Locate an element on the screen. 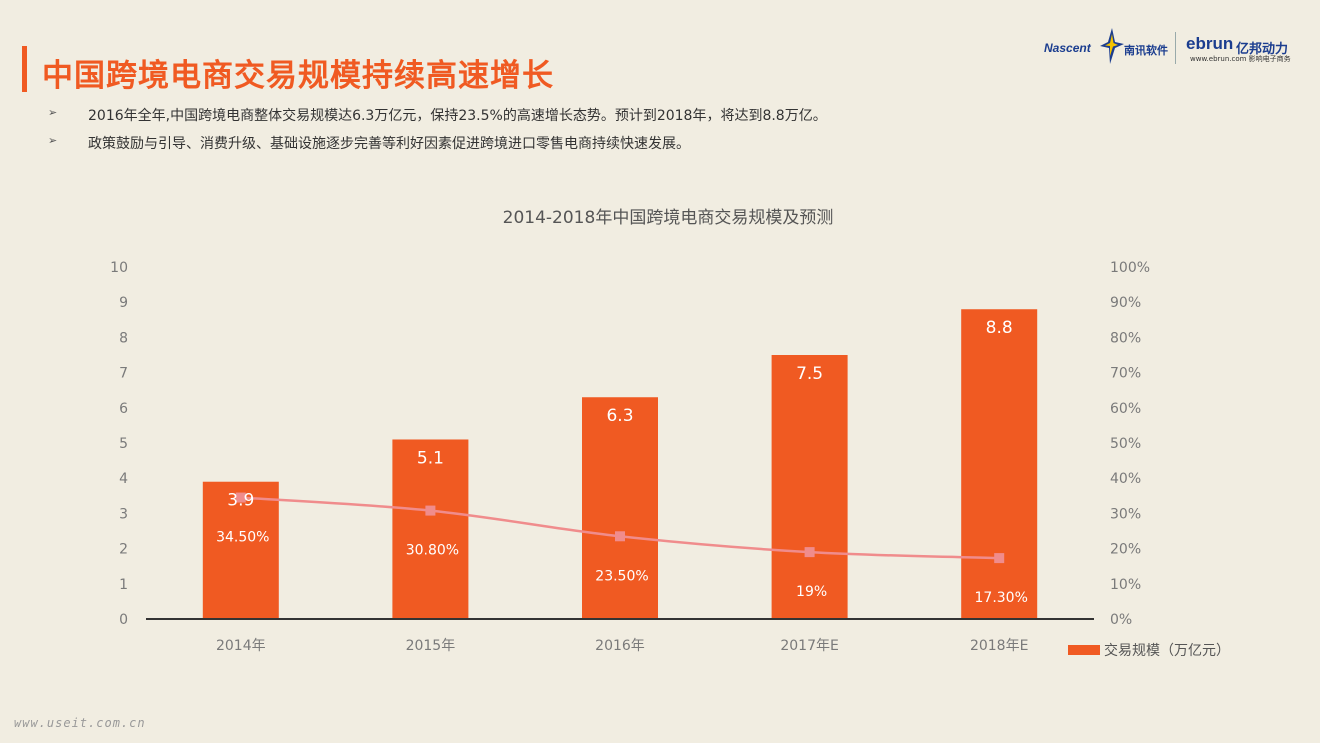 Image resolution: width=1320 pixels, height=743 pixels. y-tick-label: 3 is located at coordinates (123, 514).